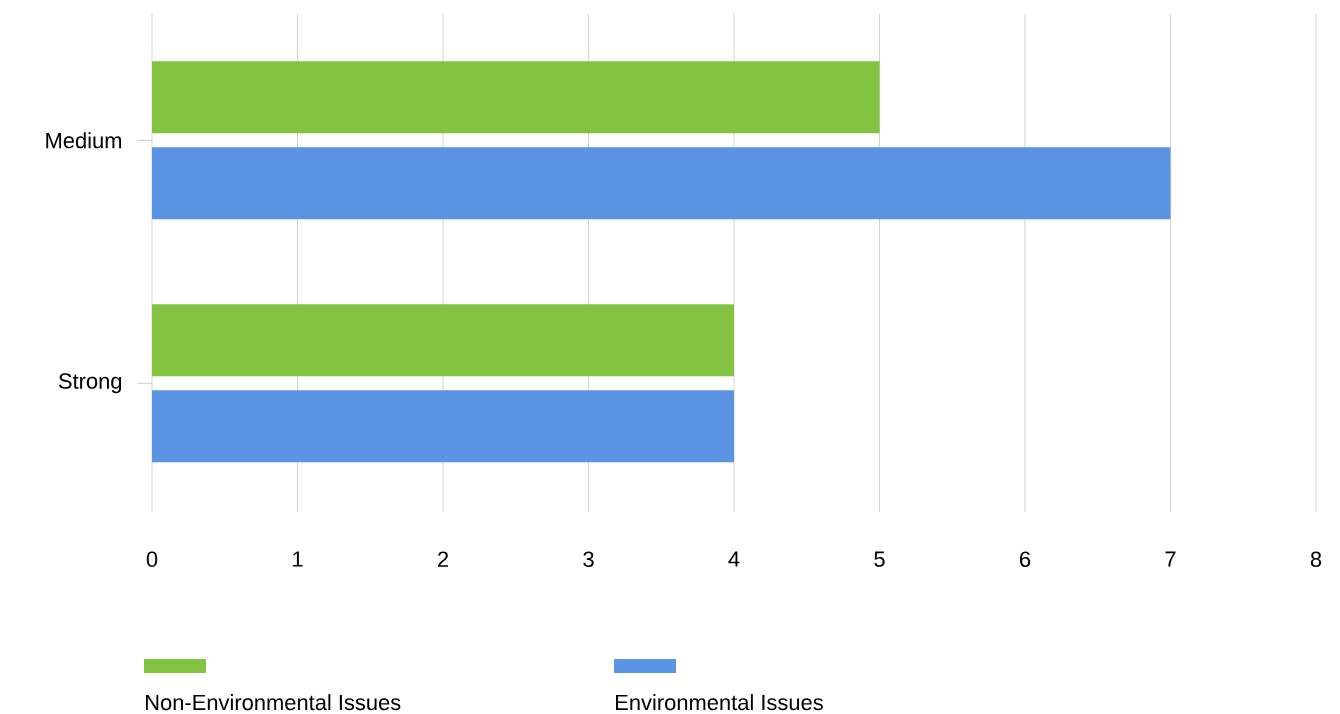 Image resolution: width=1340 pixels, height=714 pixels. Describe the element at coordinates (588, 559) in the screenshot. I see `x-tick-label: 3` at that location.